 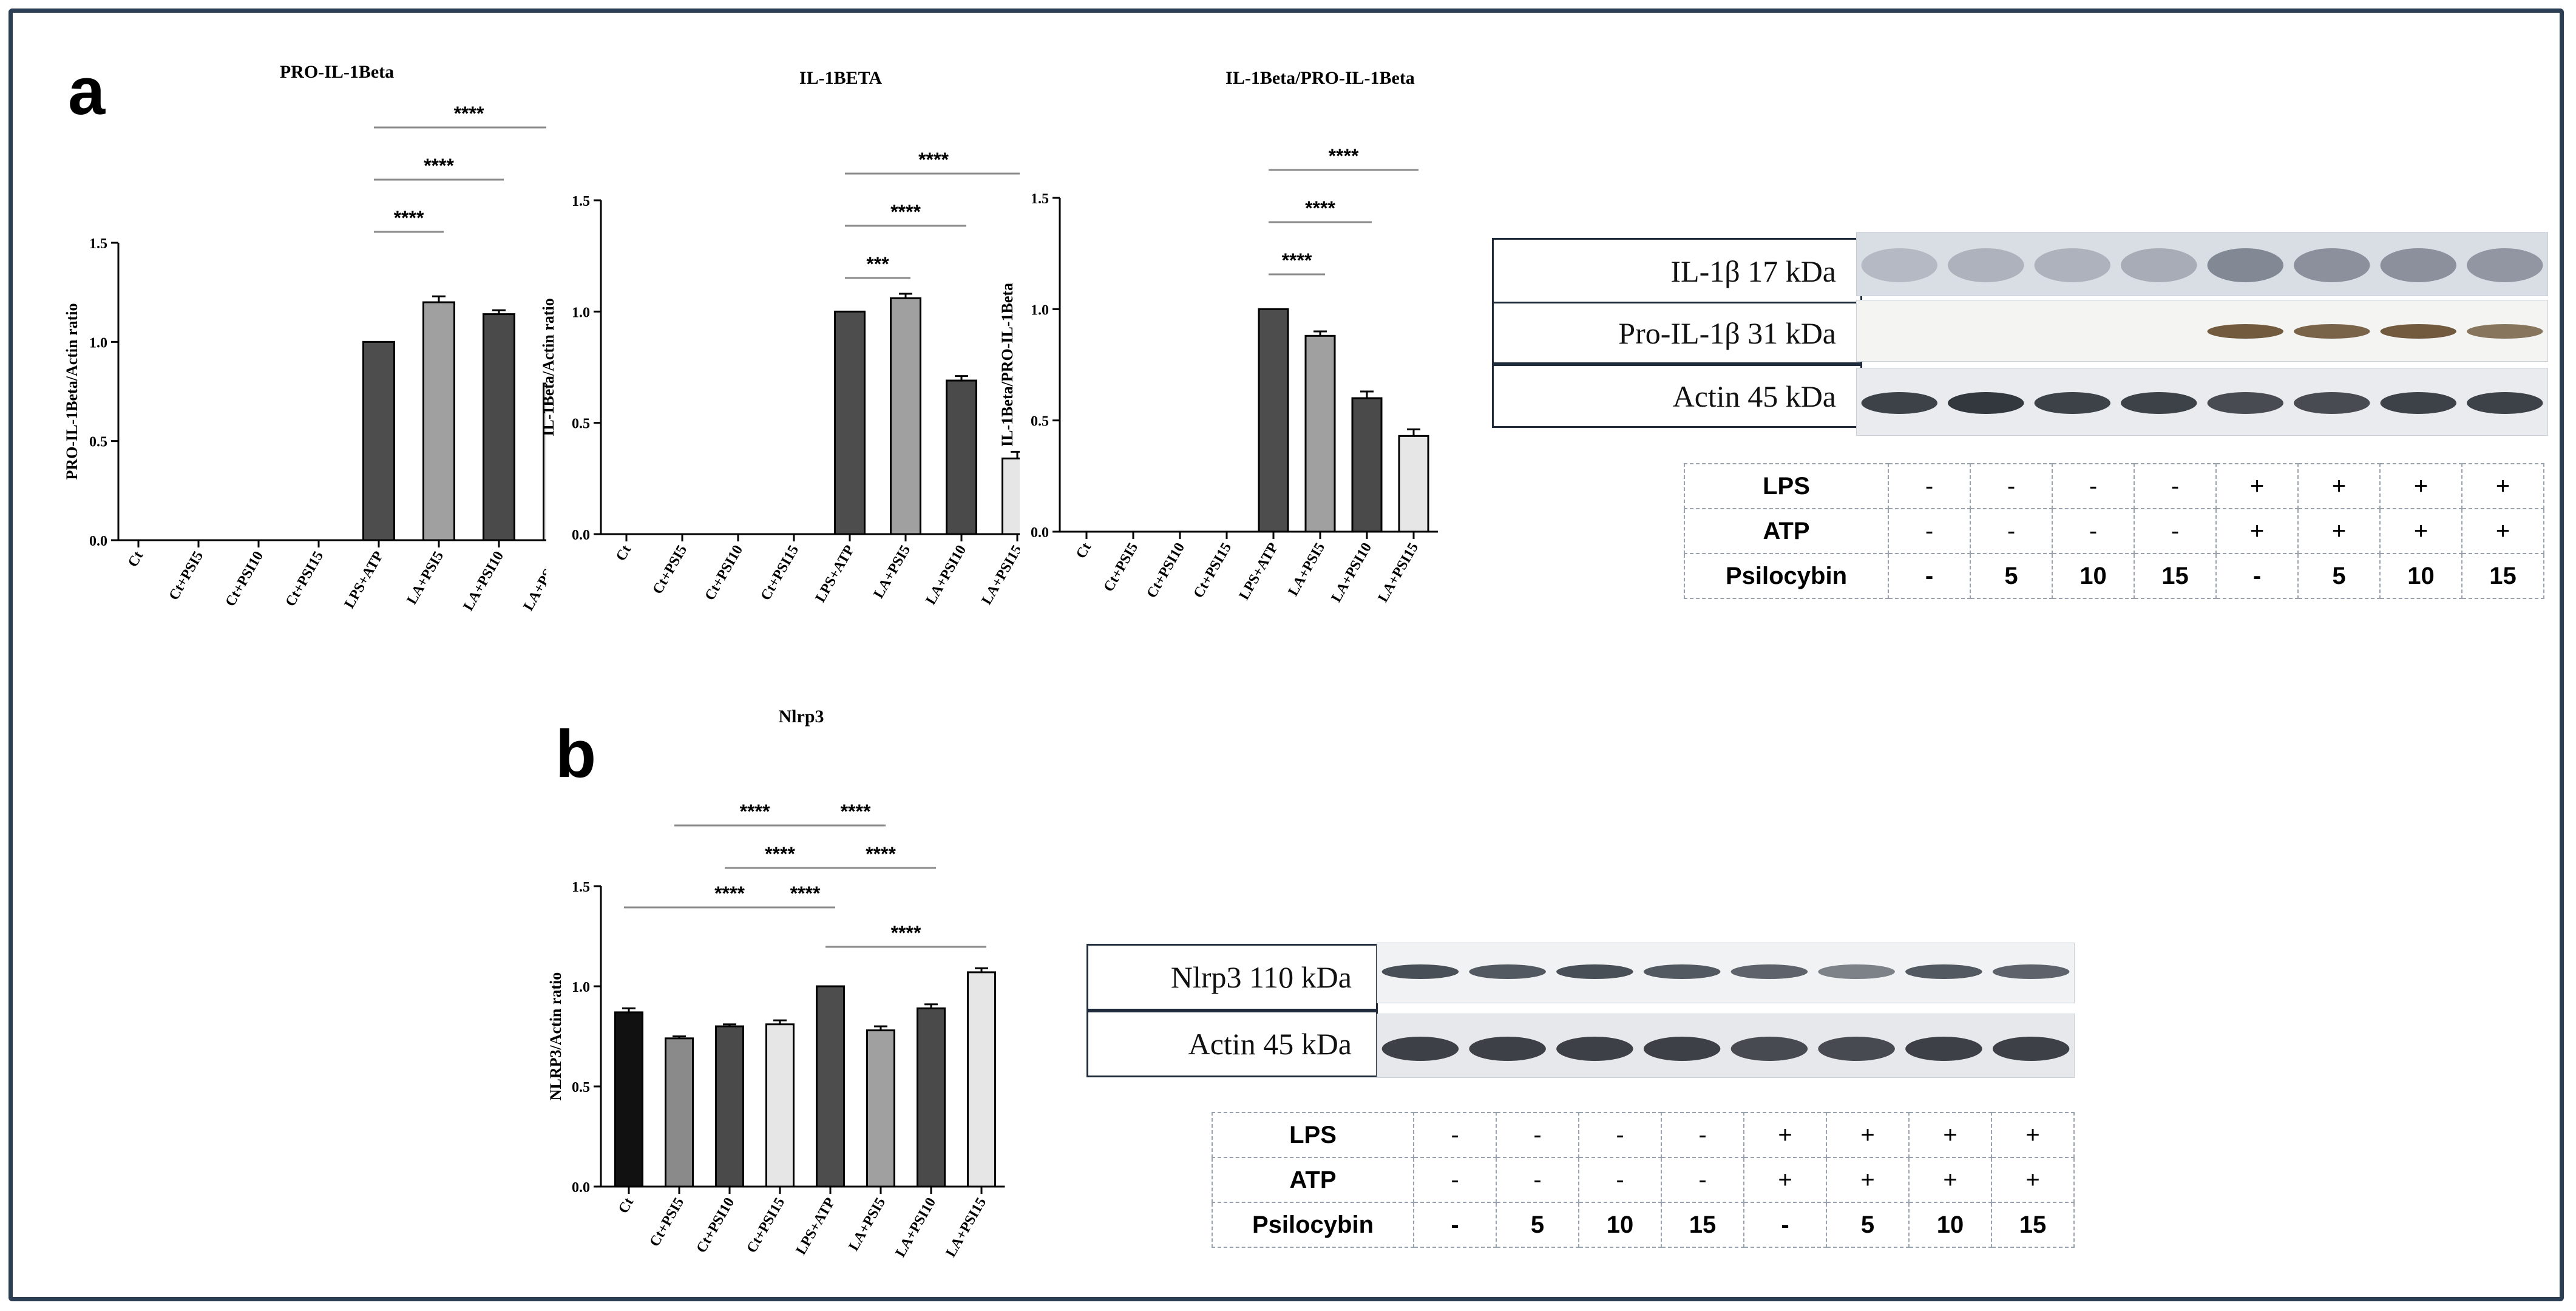 I want to click on y-axis-label: NLRP3/Actin ratio, so click(x=555, y=1036).